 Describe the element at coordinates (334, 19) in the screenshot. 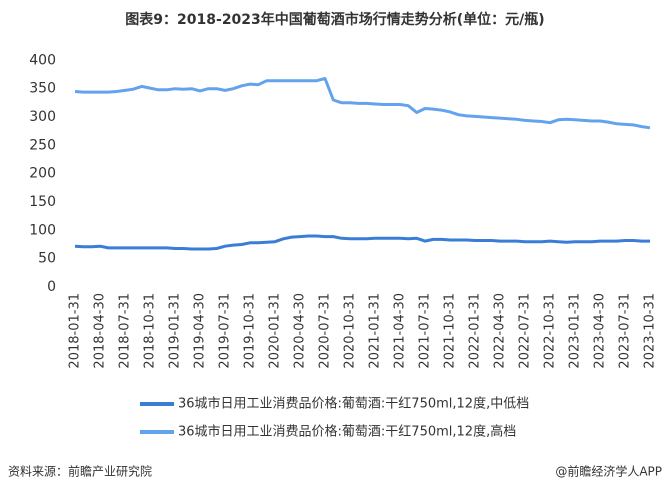

I see `chart-title: 图表9：2018-2023年中国葡萄酒市场行情走势分析(单位：元/瓶)` at that location.